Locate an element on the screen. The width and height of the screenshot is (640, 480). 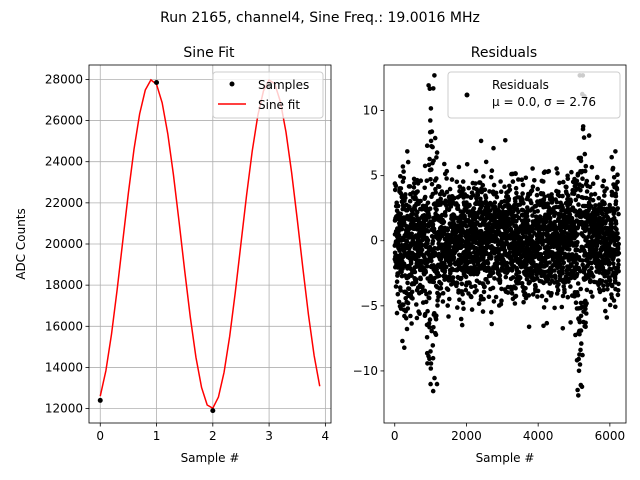
y-tick-label-7: 26000 is located at coordinates (64, 121).